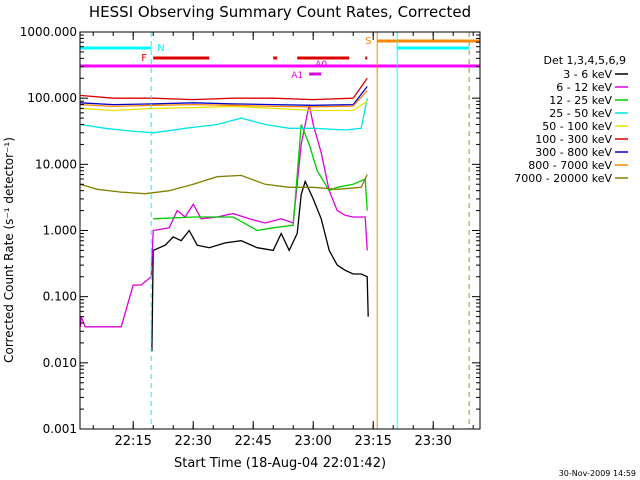  Describe the element at coordinates (60, 363) in the screenshot. I see `y-tick-label: 0.010` at that location.